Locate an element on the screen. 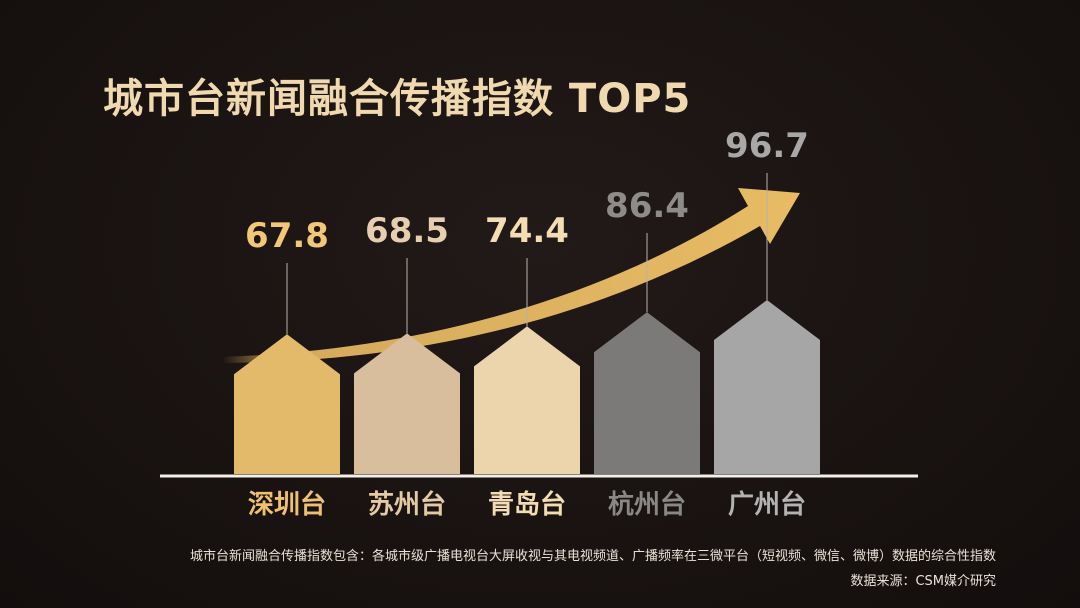 This screenshot has width=1080, height=608. value-label-2: 68.5 is located at coordinates (407, 231).